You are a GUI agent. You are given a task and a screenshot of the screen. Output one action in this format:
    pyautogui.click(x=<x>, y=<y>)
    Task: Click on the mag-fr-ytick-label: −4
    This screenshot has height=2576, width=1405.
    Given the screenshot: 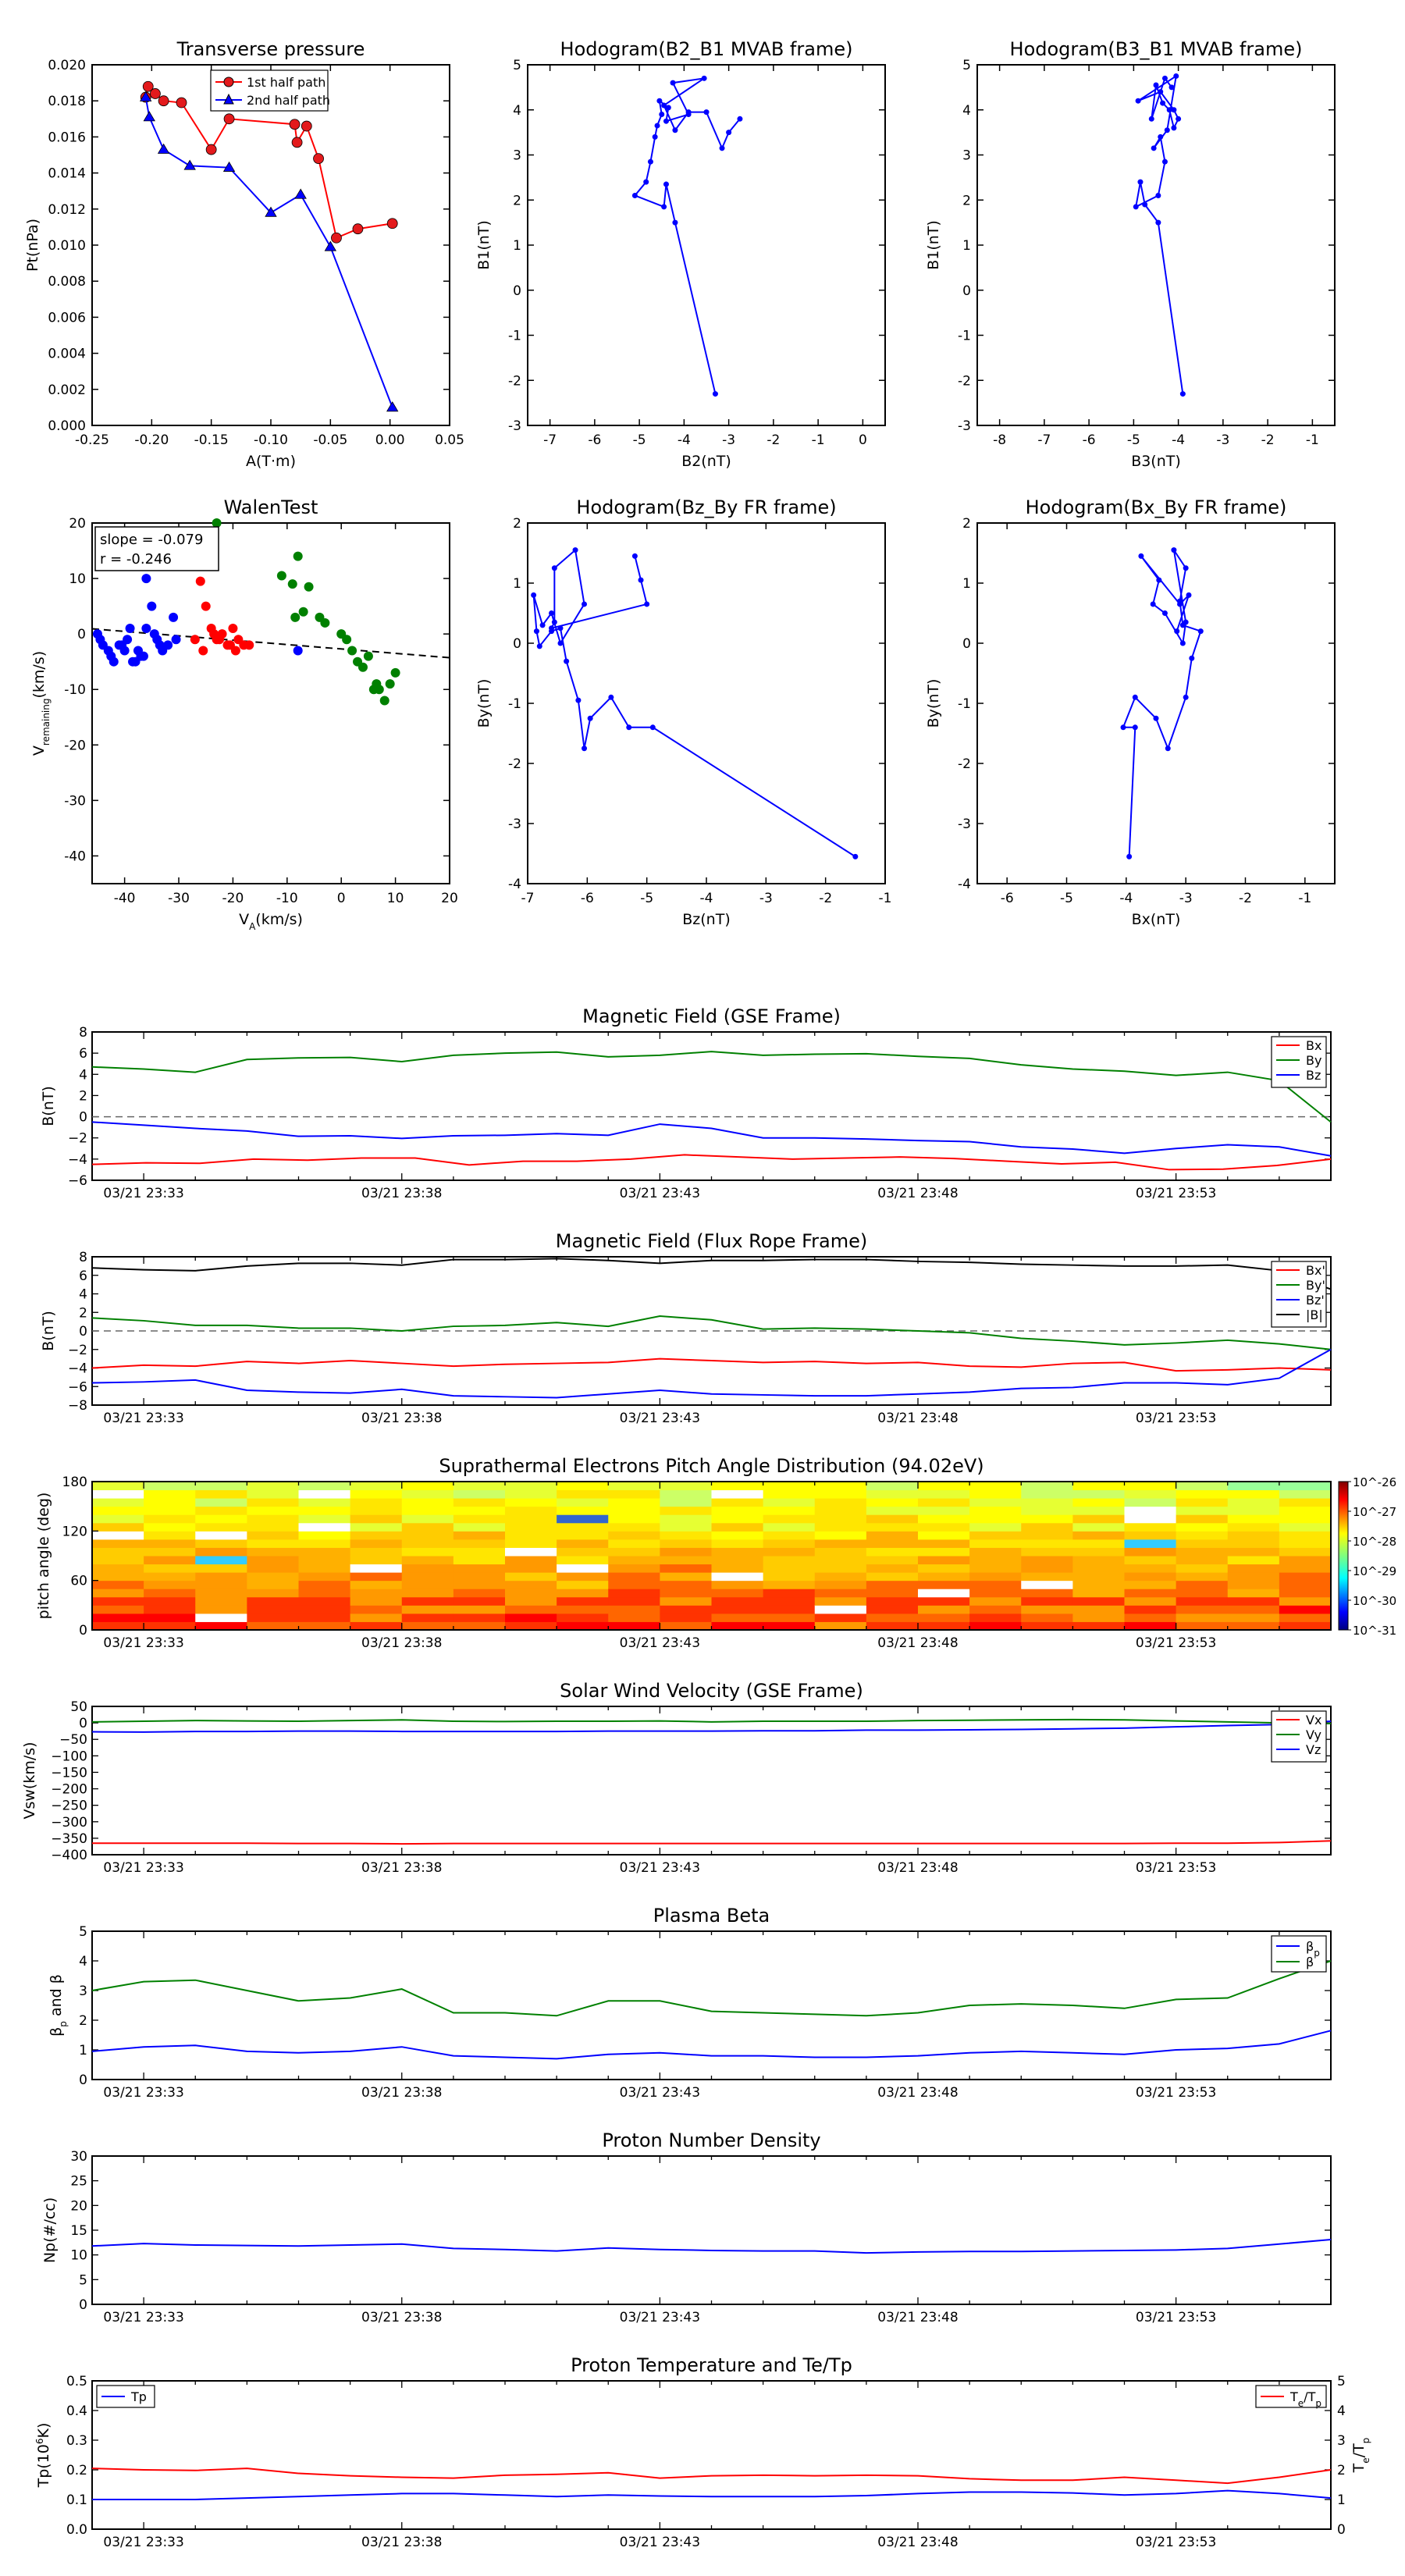 What is the action you would take?
    pyautogui.click(x=77, y=1369)
    